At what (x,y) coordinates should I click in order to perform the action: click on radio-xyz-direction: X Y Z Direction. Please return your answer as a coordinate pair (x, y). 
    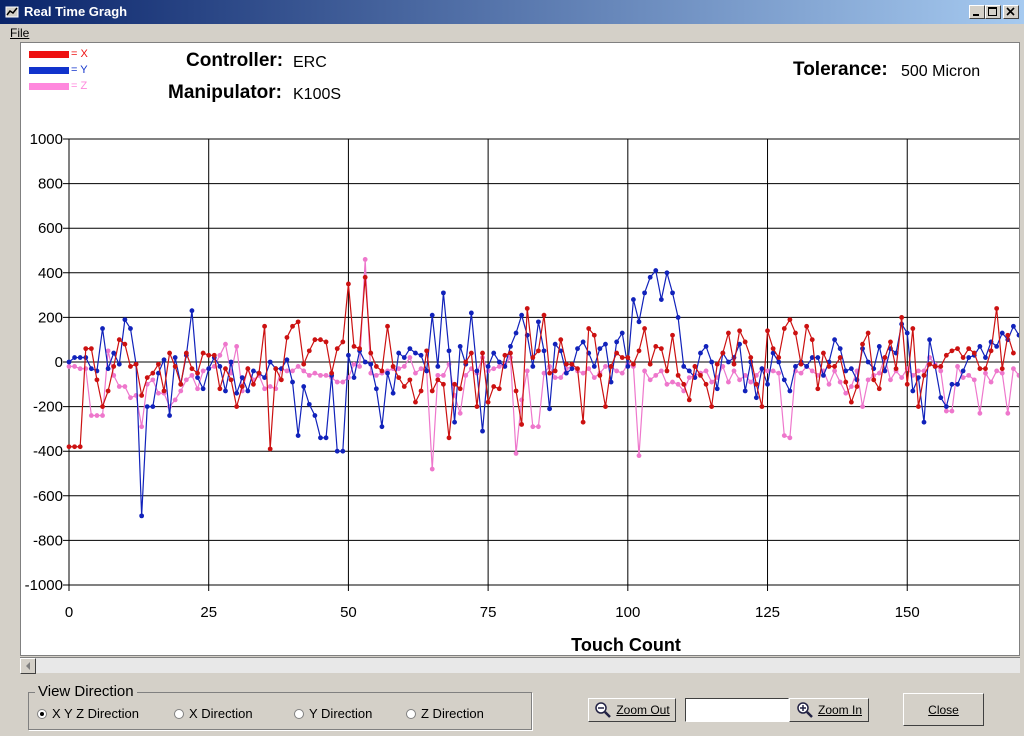
    Looking at the image, I should click on (88, 713).